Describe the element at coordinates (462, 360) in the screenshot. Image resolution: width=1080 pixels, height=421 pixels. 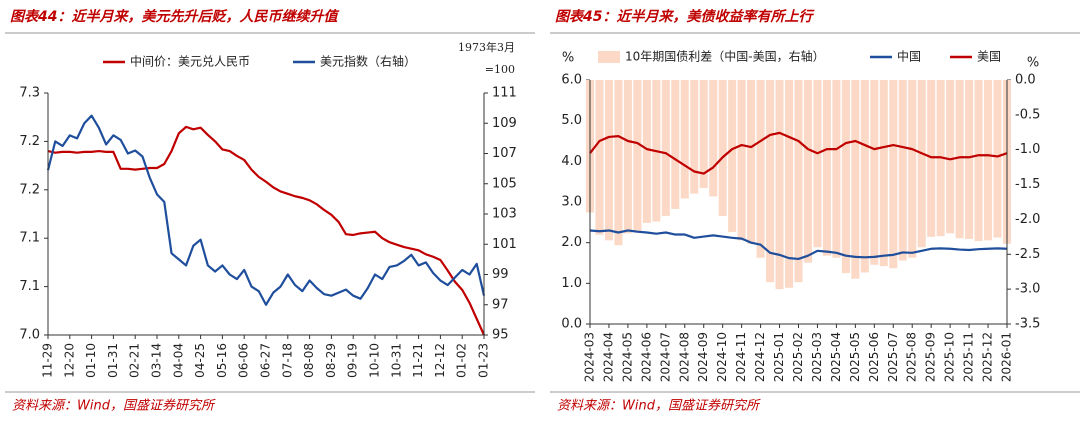
I see `x-tick-label: 01-02` at that location.